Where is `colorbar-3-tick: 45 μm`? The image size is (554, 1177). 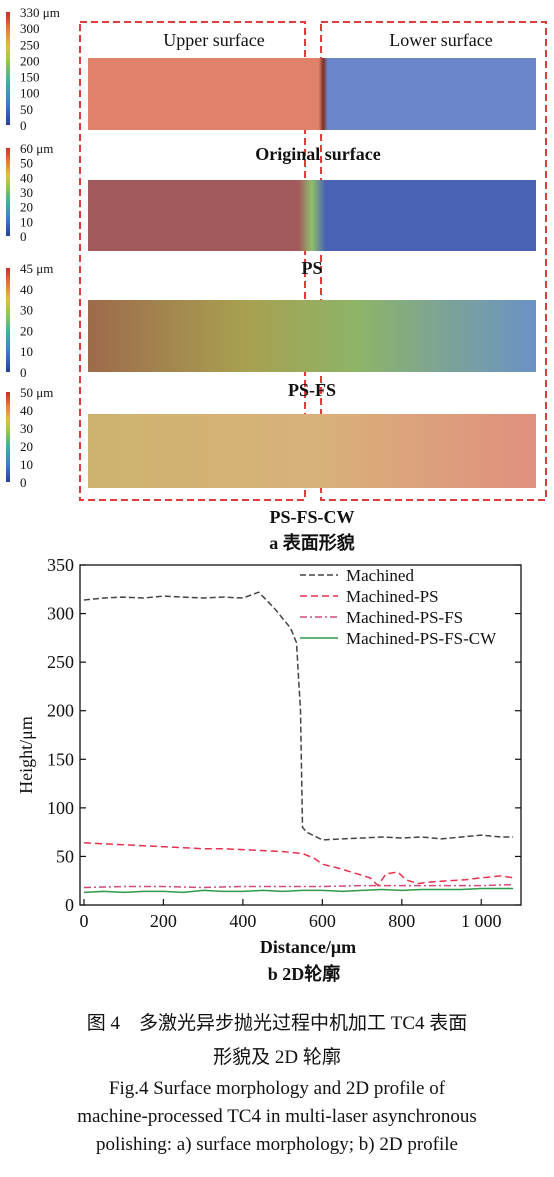
colorbar-3-tick: 45 μm is located at coordinates (36, 268).